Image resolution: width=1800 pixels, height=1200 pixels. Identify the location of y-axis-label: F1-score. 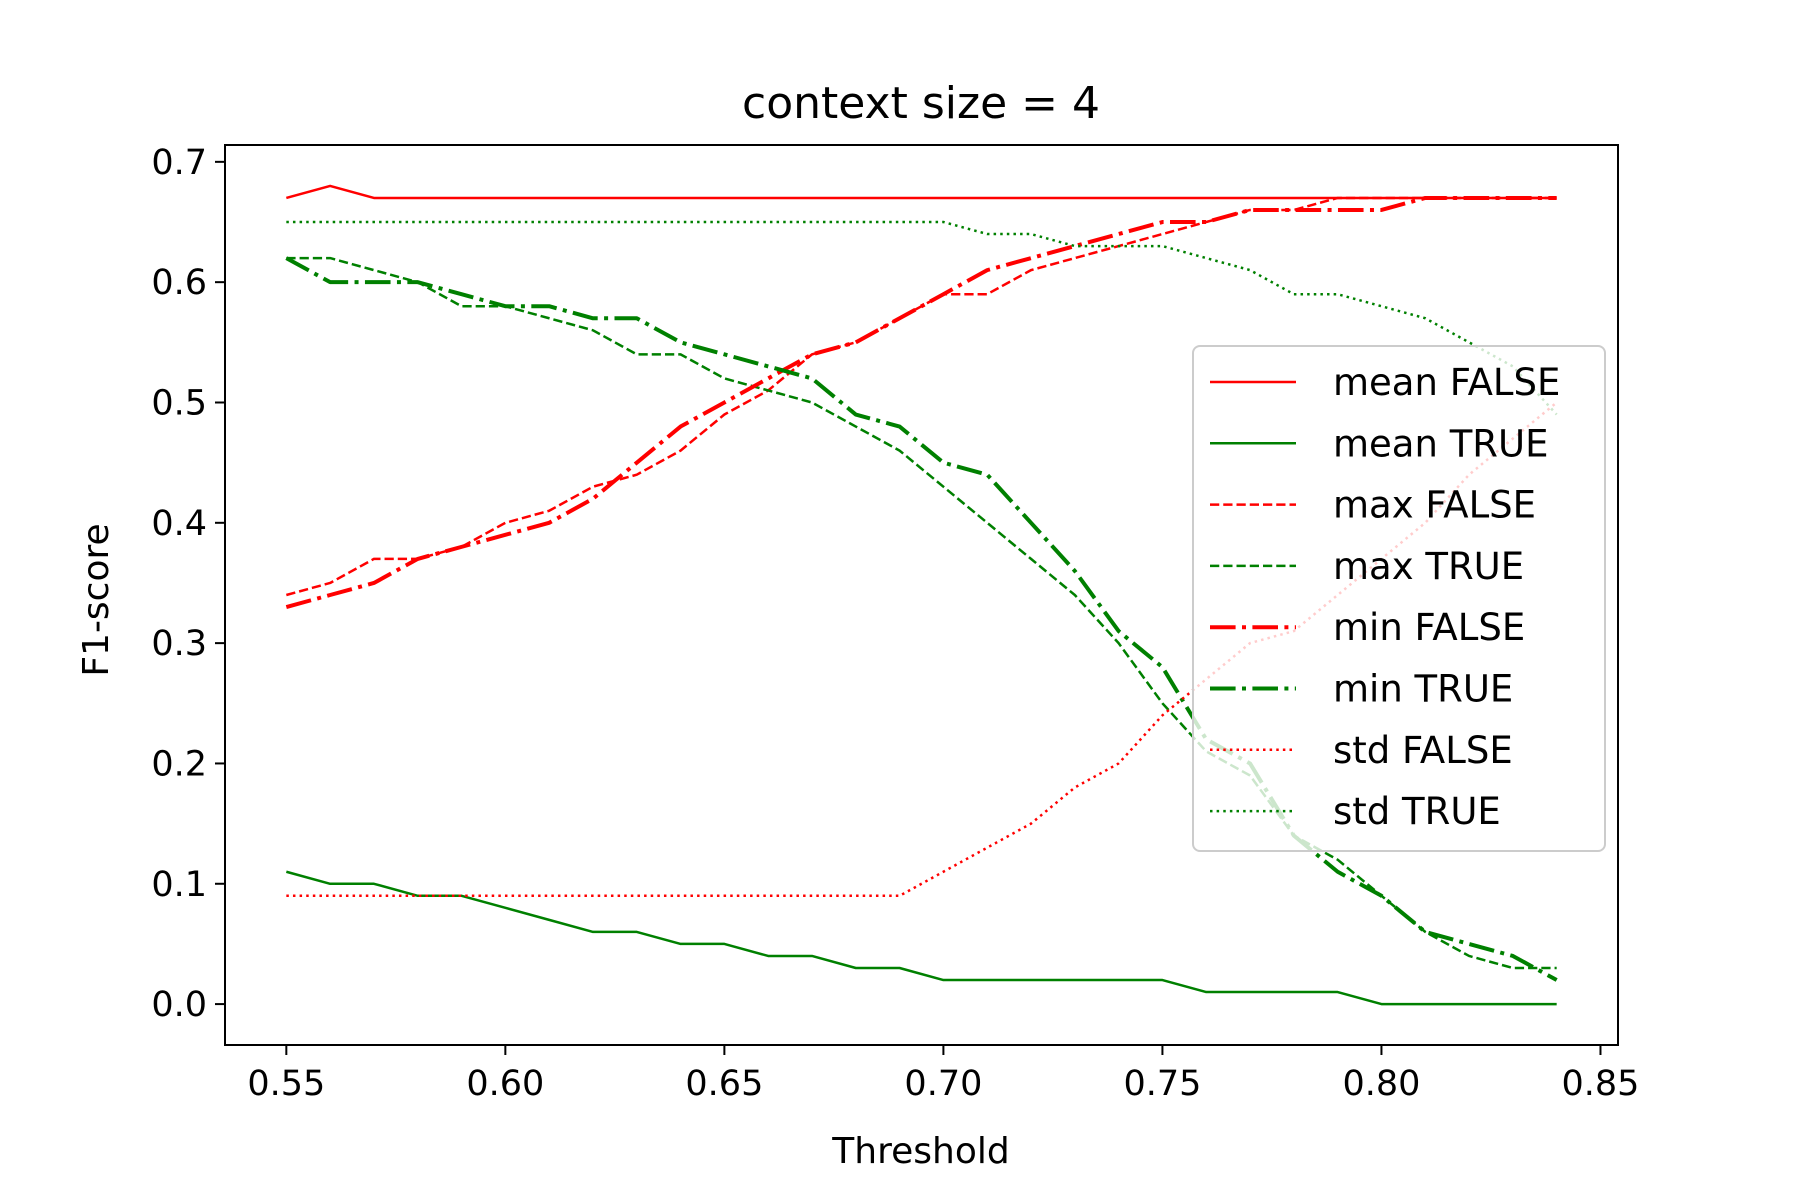
(96, 599).